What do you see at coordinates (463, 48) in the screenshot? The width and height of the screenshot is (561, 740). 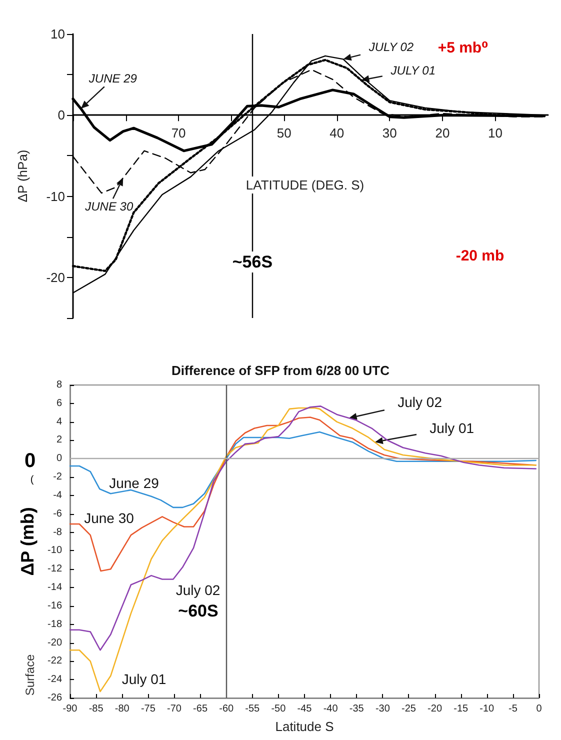 I see `annotation: +5 mb⁰` at bounding box center [463, 48].